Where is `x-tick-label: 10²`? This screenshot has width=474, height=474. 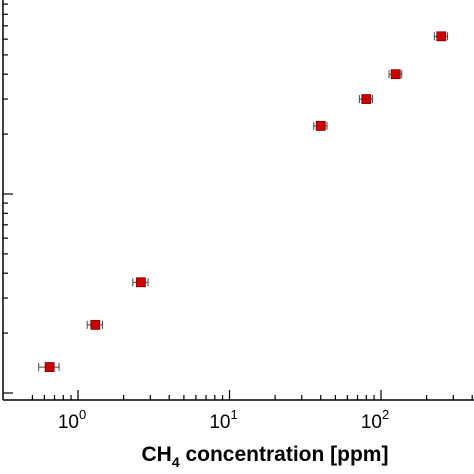 x-tick-label: 10² is located at coordinates (375, 420).